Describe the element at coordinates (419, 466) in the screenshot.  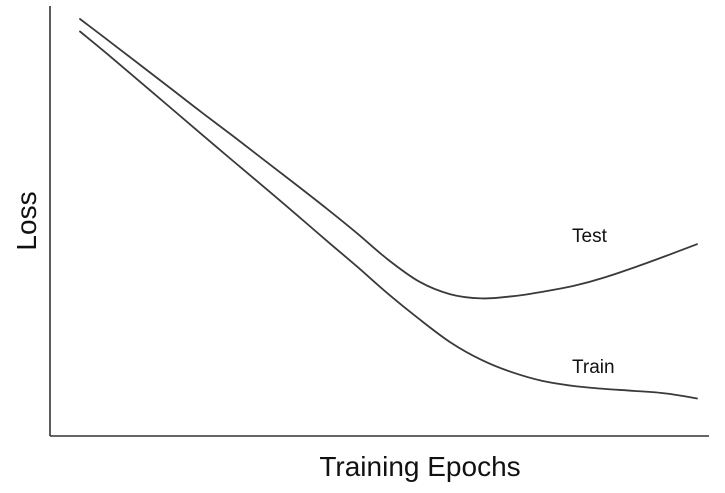
I see `x-axis-label: Training Epochs` at that location.